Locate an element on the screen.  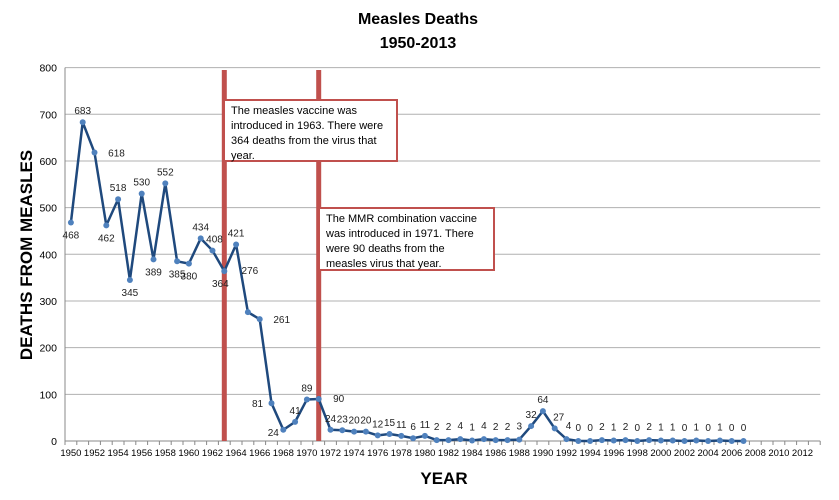
x-tick-label: 1956 is located at coordinates (141, 453).